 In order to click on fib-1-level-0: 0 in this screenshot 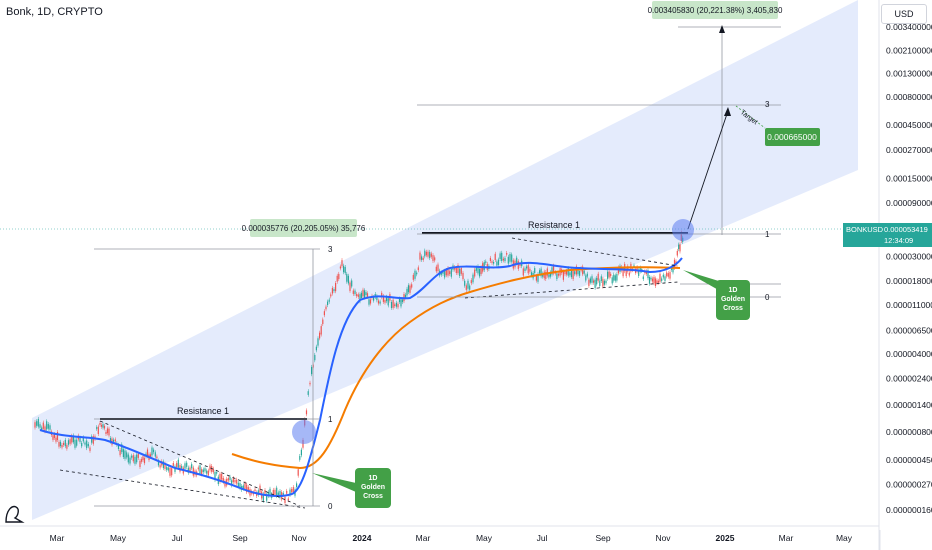, I will do `click(330, 506)`.